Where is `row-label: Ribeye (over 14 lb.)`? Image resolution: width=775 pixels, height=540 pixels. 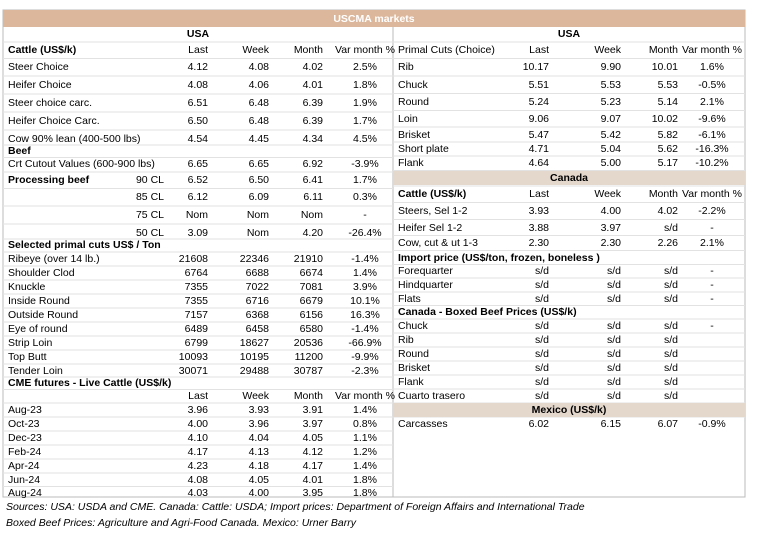
row-label: Ribeye (over 14 lb.) is located at coordinates (54, 259).